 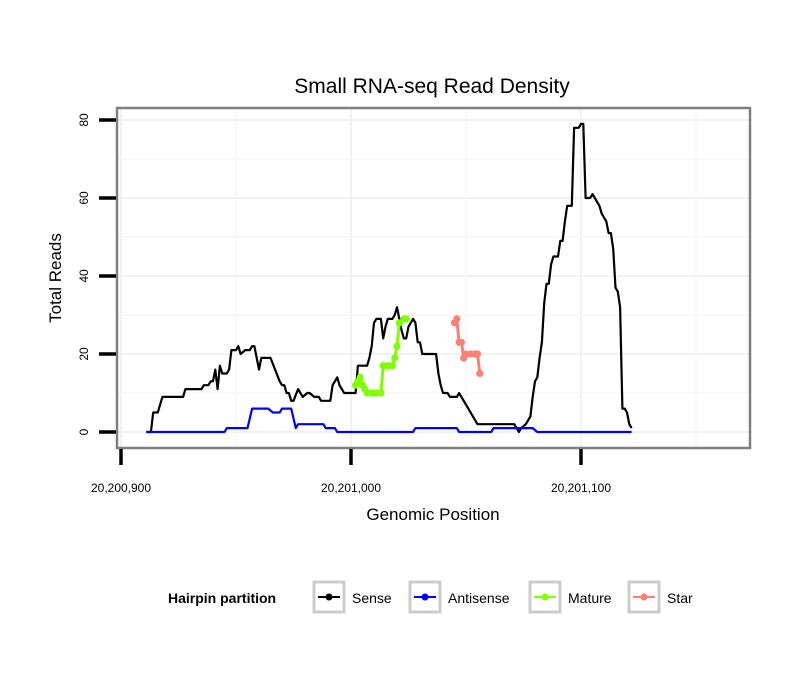 What do you see at coordinates (680, 598) in the screenshot?
I see `legend-label: Star` at bounding box center [680, 598].